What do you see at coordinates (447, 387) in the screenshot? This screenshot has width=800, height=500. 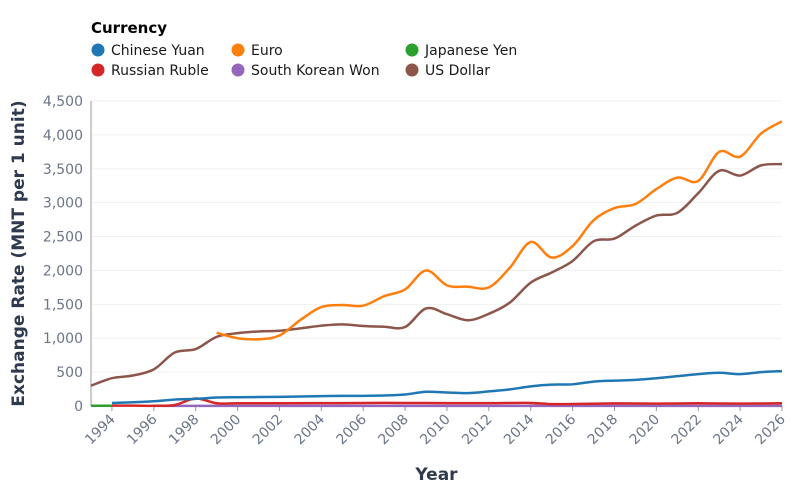 I see `series-line-chinese-yuan` at bounding box center [447, 387].